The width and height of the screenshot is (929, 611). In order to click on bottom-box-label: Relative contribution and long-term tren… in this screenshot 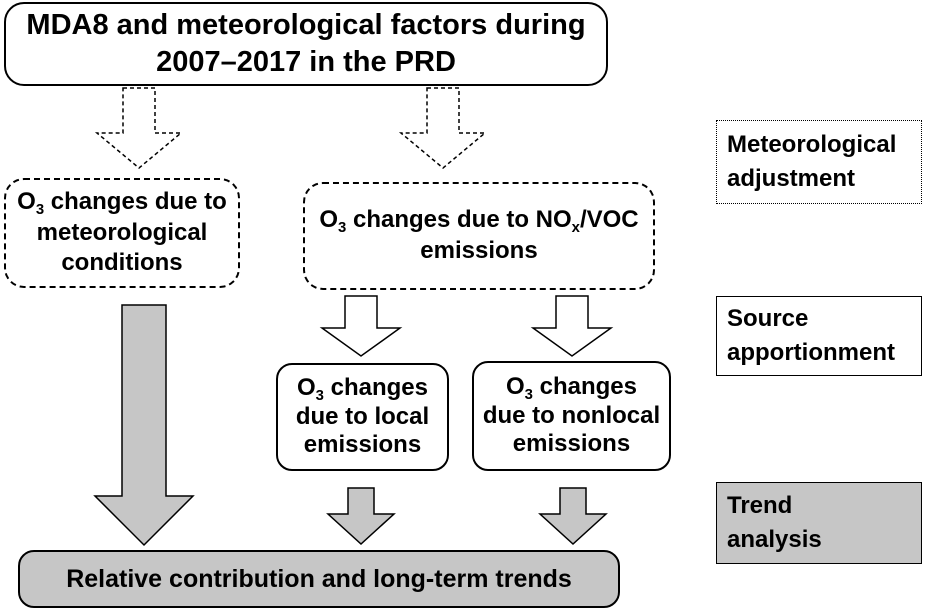, I will do `click(319, 579)`.